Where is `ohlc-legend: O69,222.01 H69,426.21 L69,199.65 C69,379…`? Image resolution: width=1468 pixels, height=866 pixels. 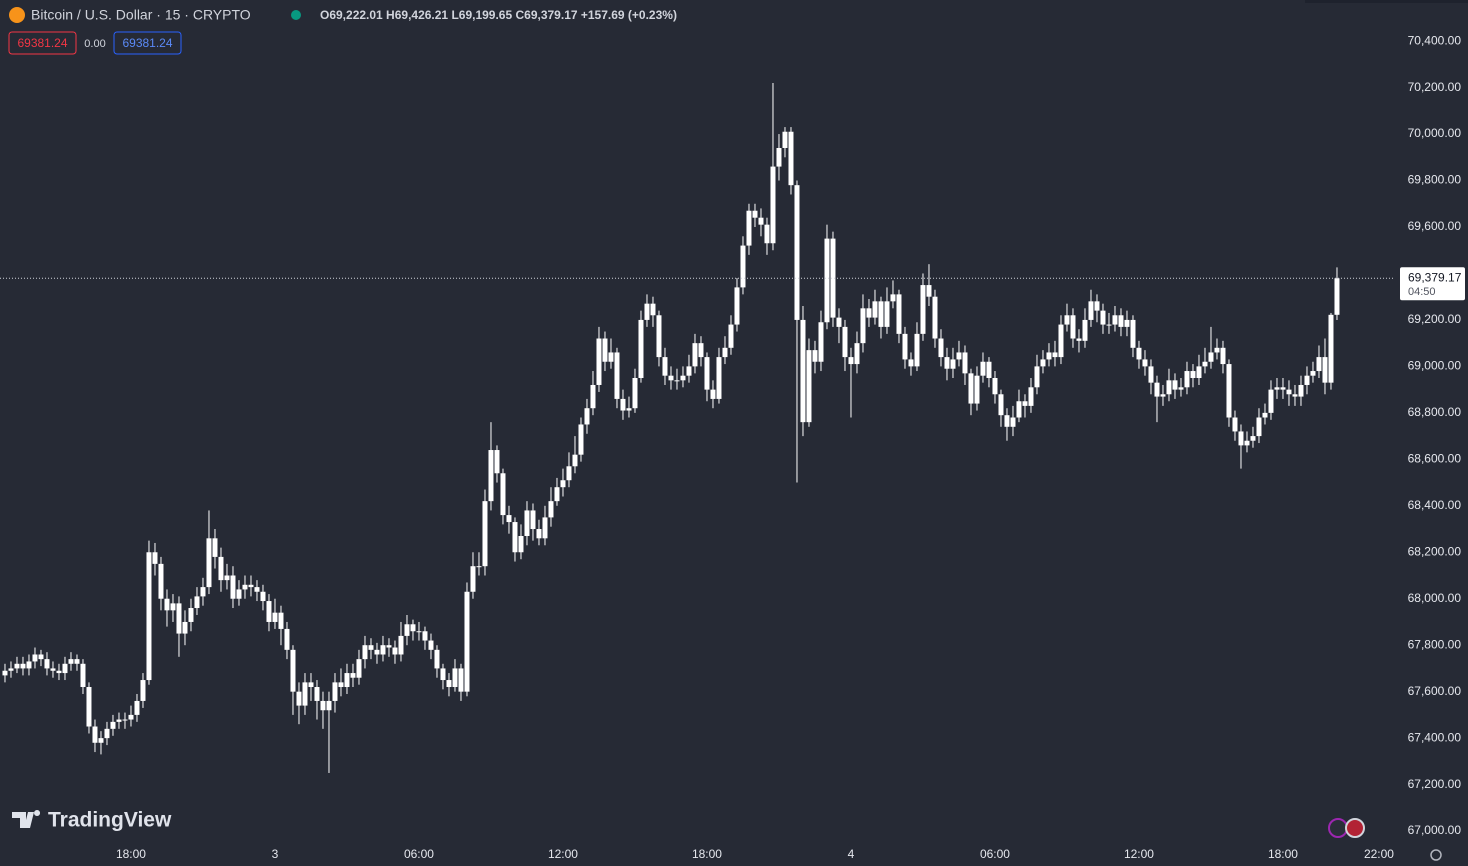 ohlc-legend: O69,222.01 H69,426.21 L69,199.65 C69,379… is located at coordinates (498, 15).